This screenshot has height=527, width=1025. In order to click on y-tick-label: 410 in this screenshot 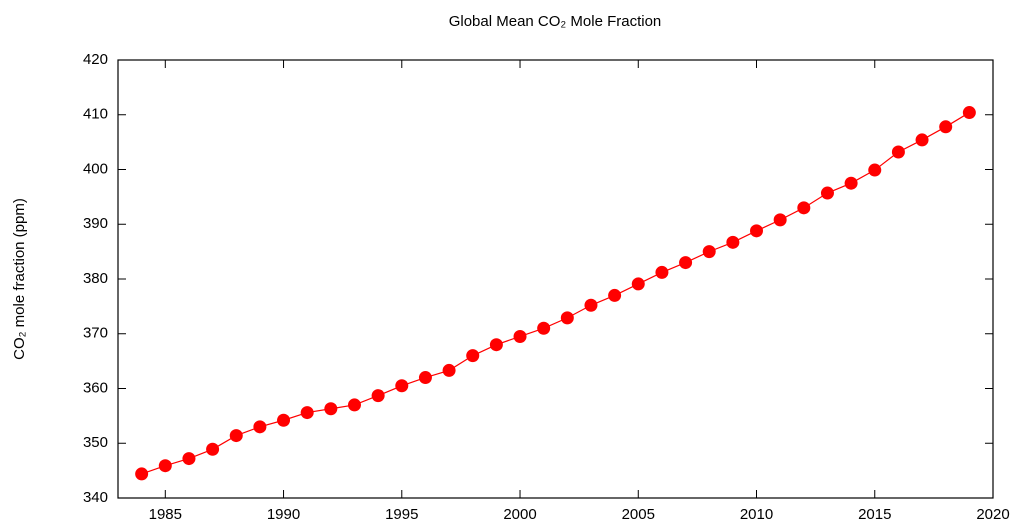, I will do `click(95, 114)`.